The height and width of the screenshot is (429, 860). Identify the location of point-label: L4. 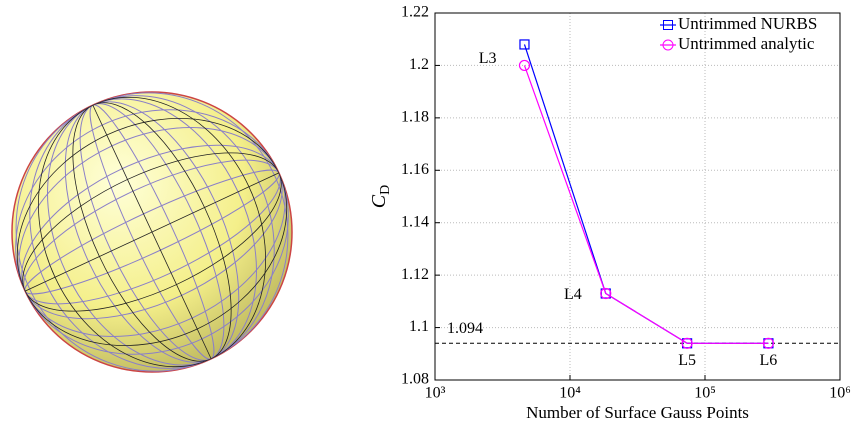
(573, 294).